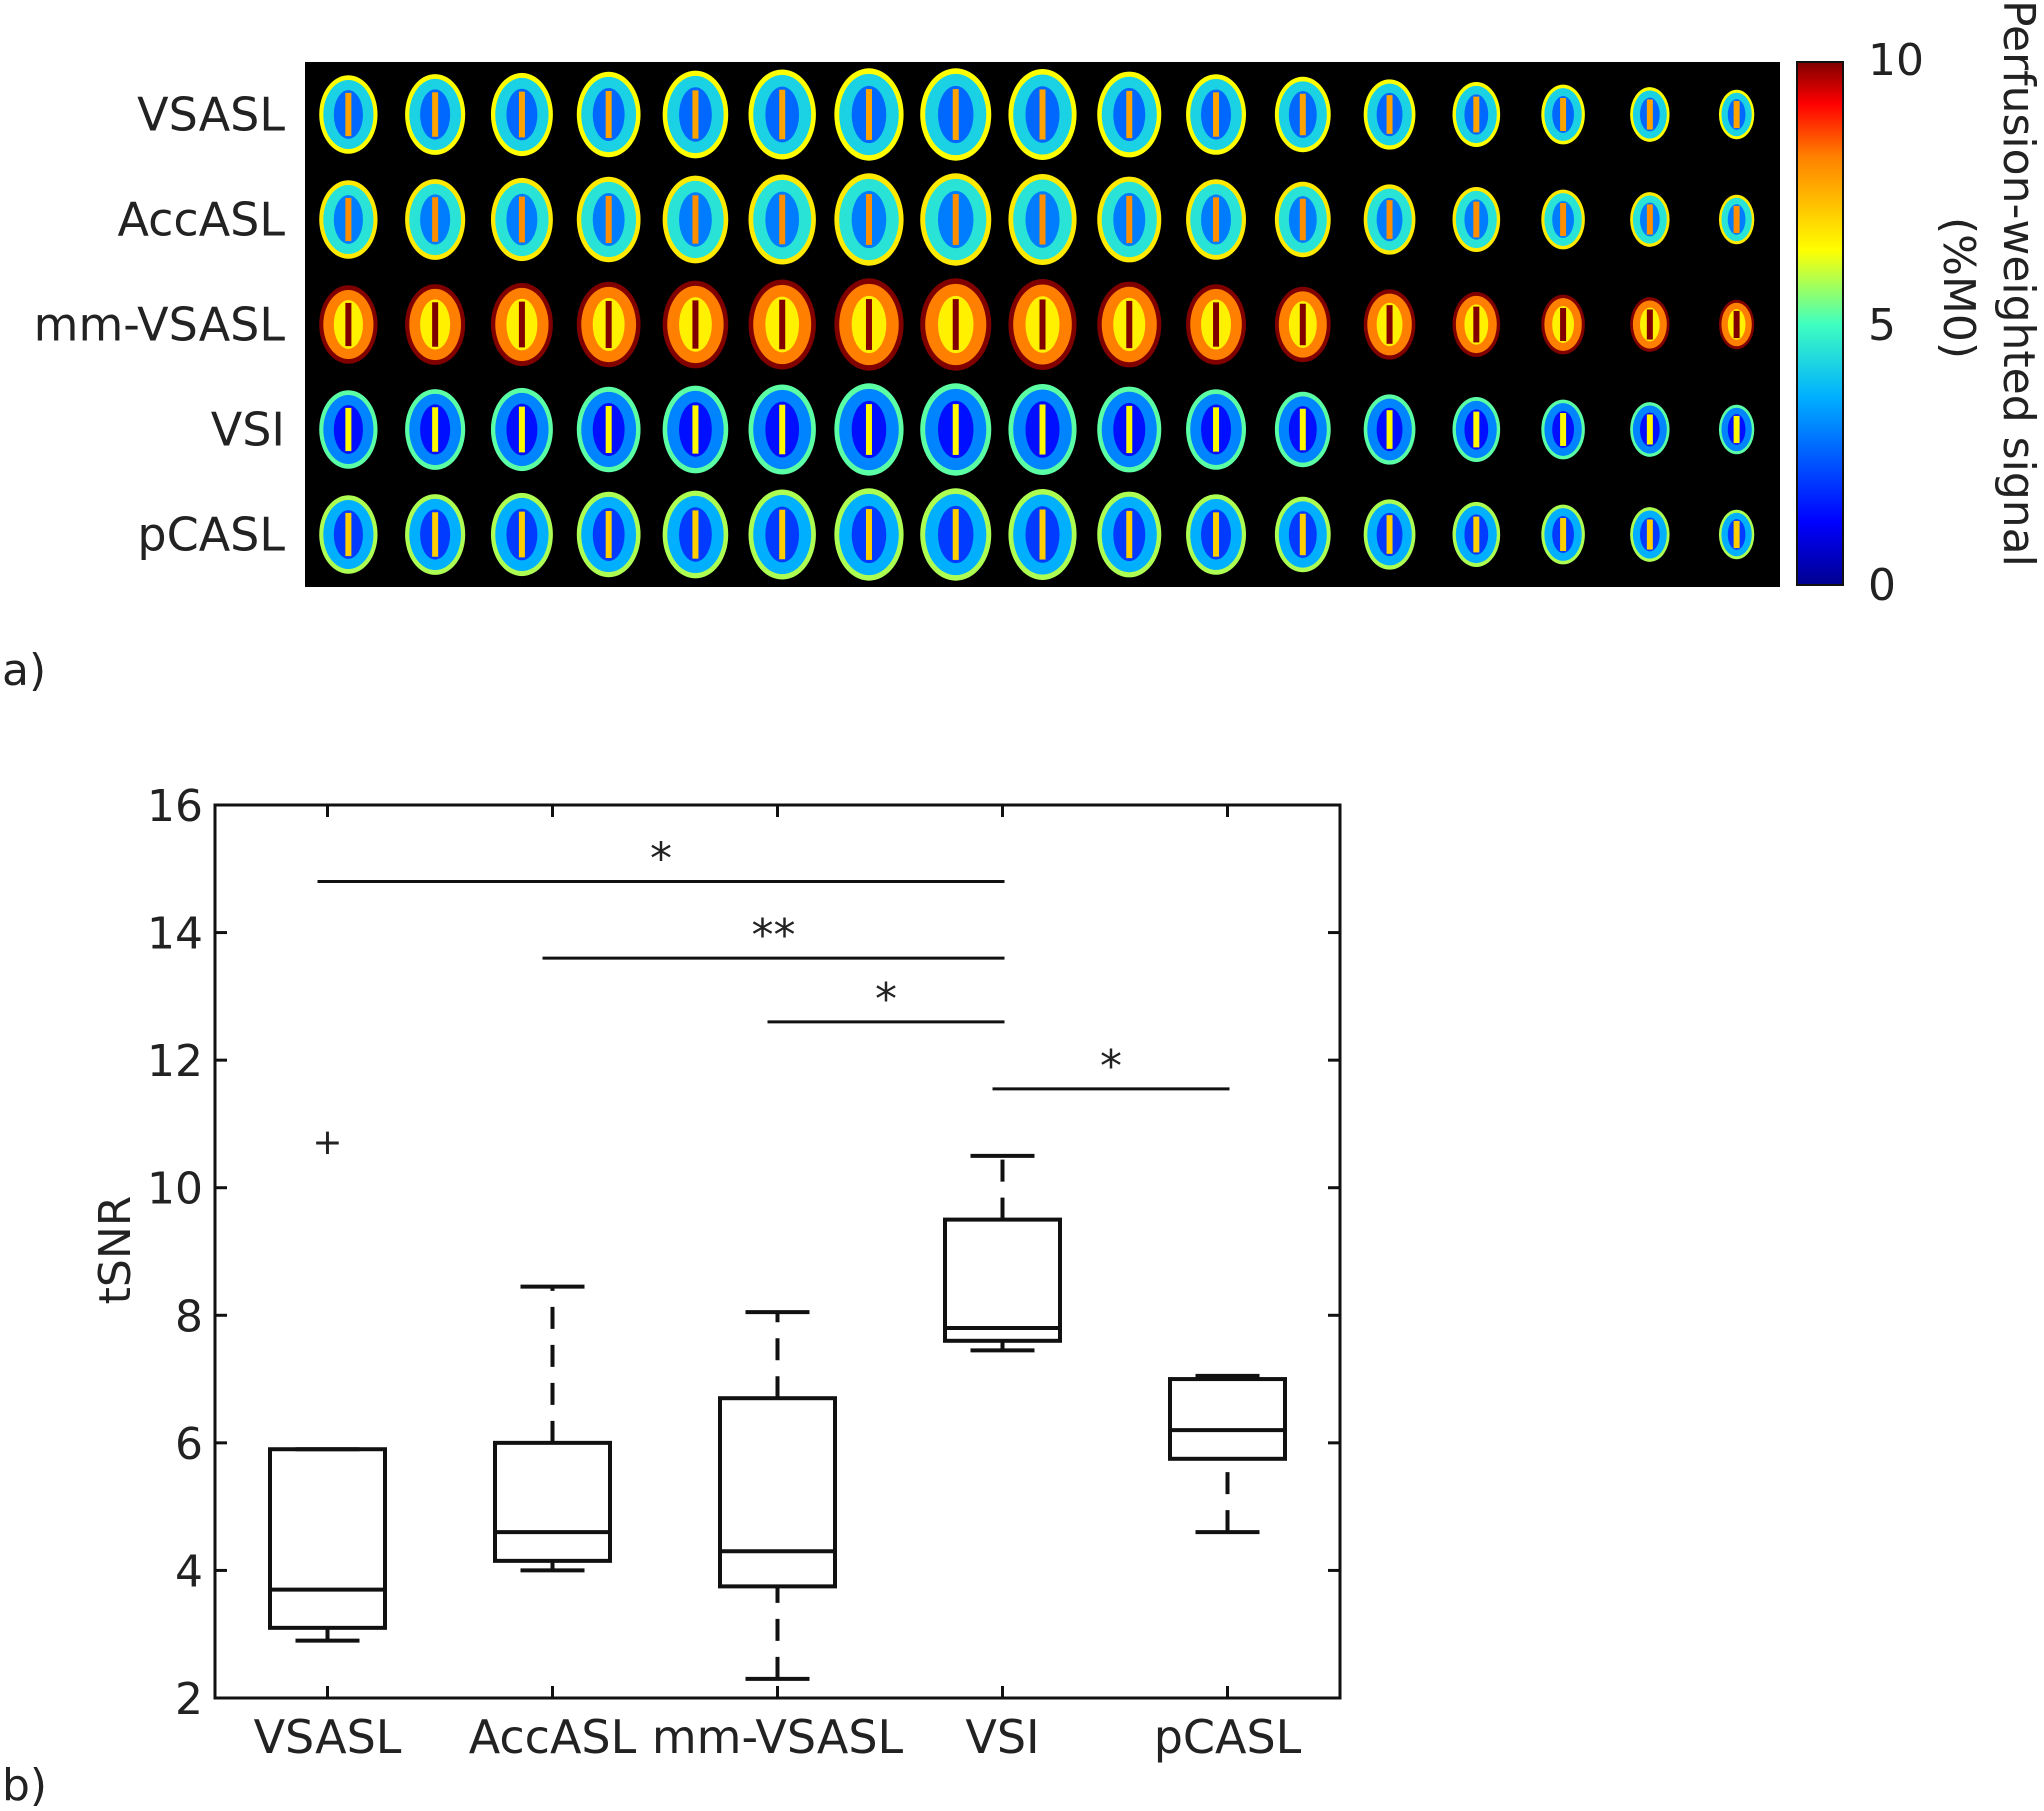 This screenshot has width=2044, height=1811. What do you see at coordinates (248, 430) in the screenshot?
I see `row-label-vsi: VSI` at bounding box center [248, 430].